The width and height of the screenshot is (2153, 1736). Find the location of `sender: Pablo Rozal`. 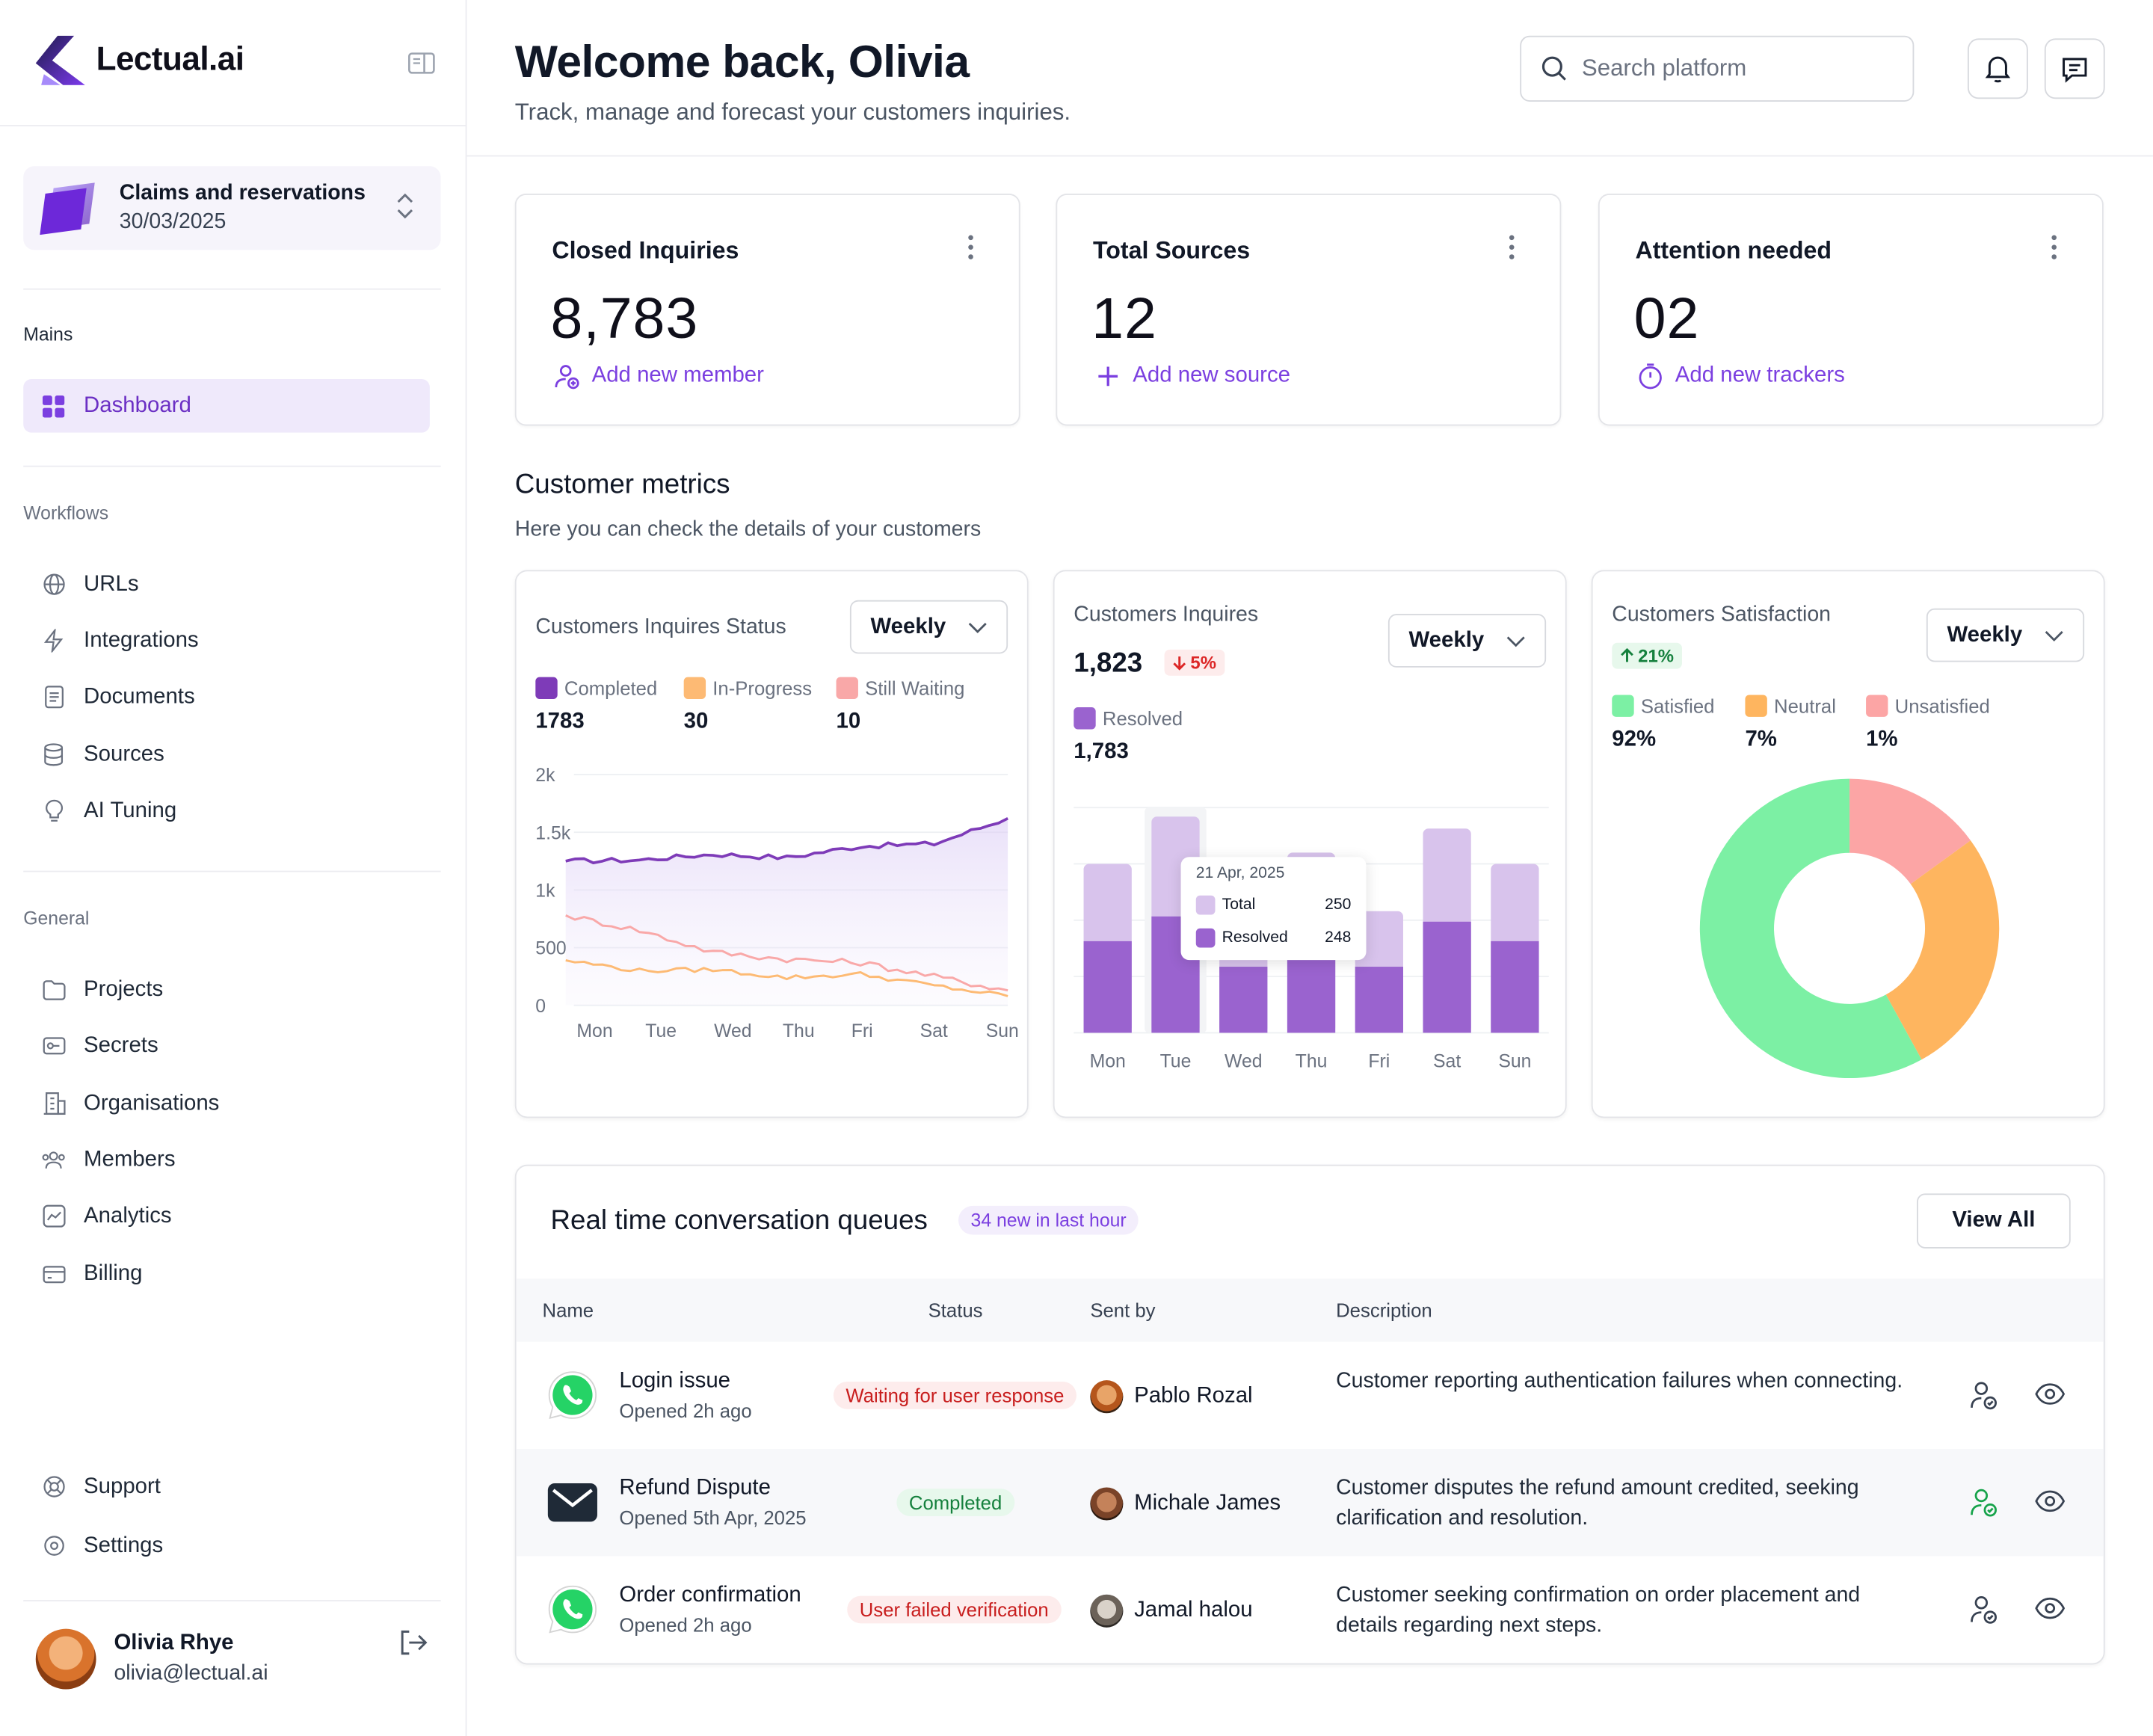

sender: Pablo Rozal is located at coordinates (1171, 1397).